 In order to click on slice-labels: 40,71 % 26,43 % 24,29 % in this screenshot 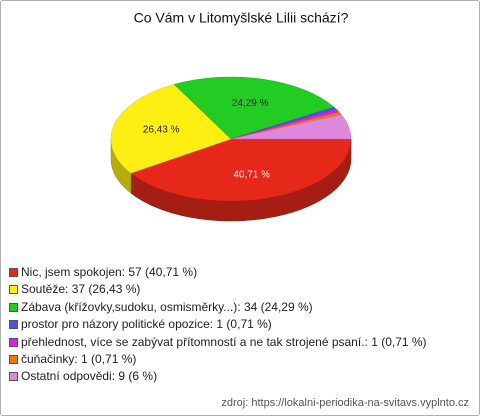, I will do `click(206, 139)`.